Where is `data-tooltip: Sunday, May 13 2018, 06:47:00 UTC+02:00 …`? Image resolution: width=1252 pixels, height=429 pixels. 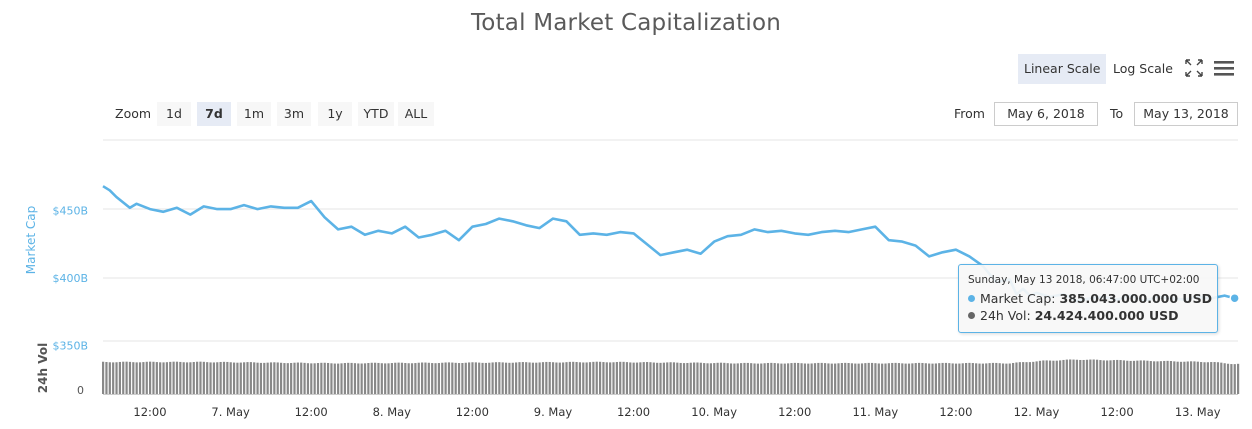
data-tooltip: Sunday, May 13 2018, 06:47:00 UTC+02:00 … is located at coordinates (1088, 298).